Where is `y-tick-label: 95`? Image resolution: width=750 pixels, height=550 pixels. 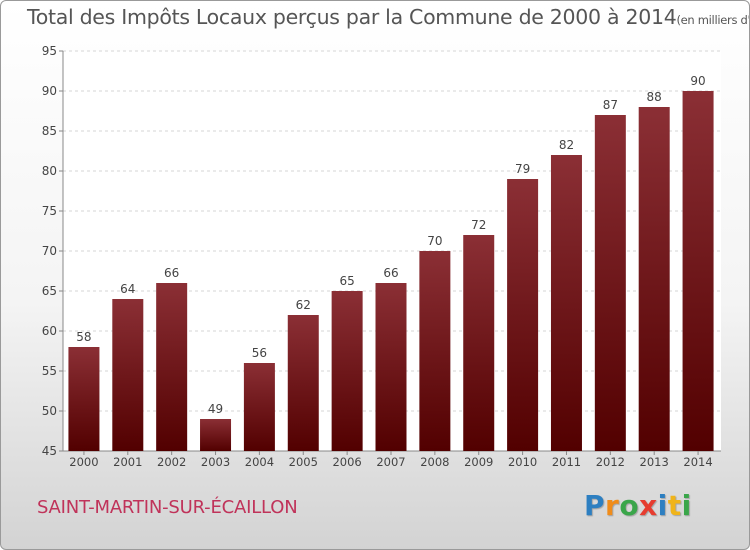 y-tick-label: 95 is located at coordinates (49, 51).